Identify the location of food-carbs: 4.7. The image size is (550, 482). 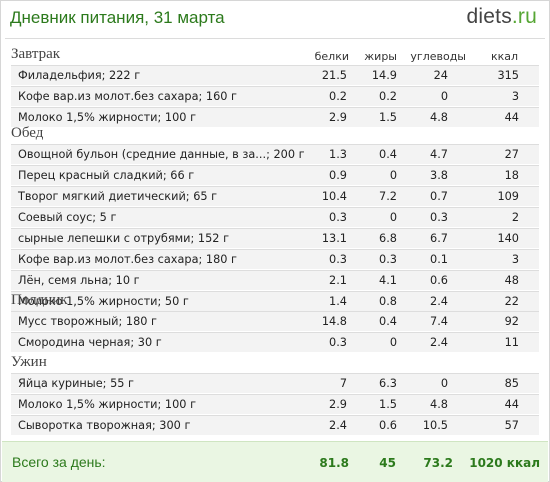
(439, 154).